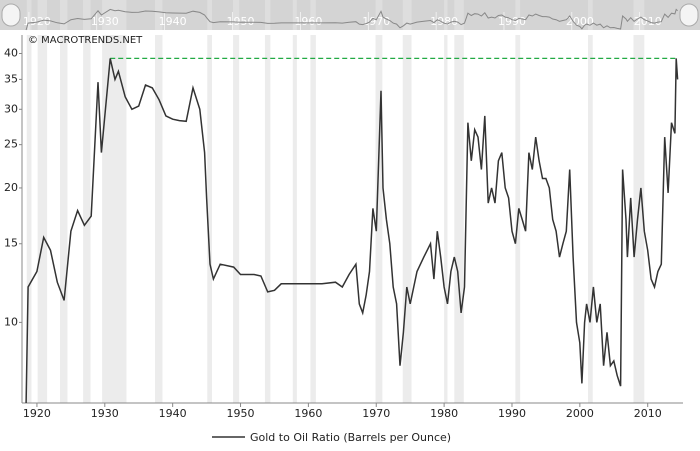 The height and width of the screenshot is (451, 700). I want to click on watermark: © MACROTRENDS.NET, so click(85, 40).